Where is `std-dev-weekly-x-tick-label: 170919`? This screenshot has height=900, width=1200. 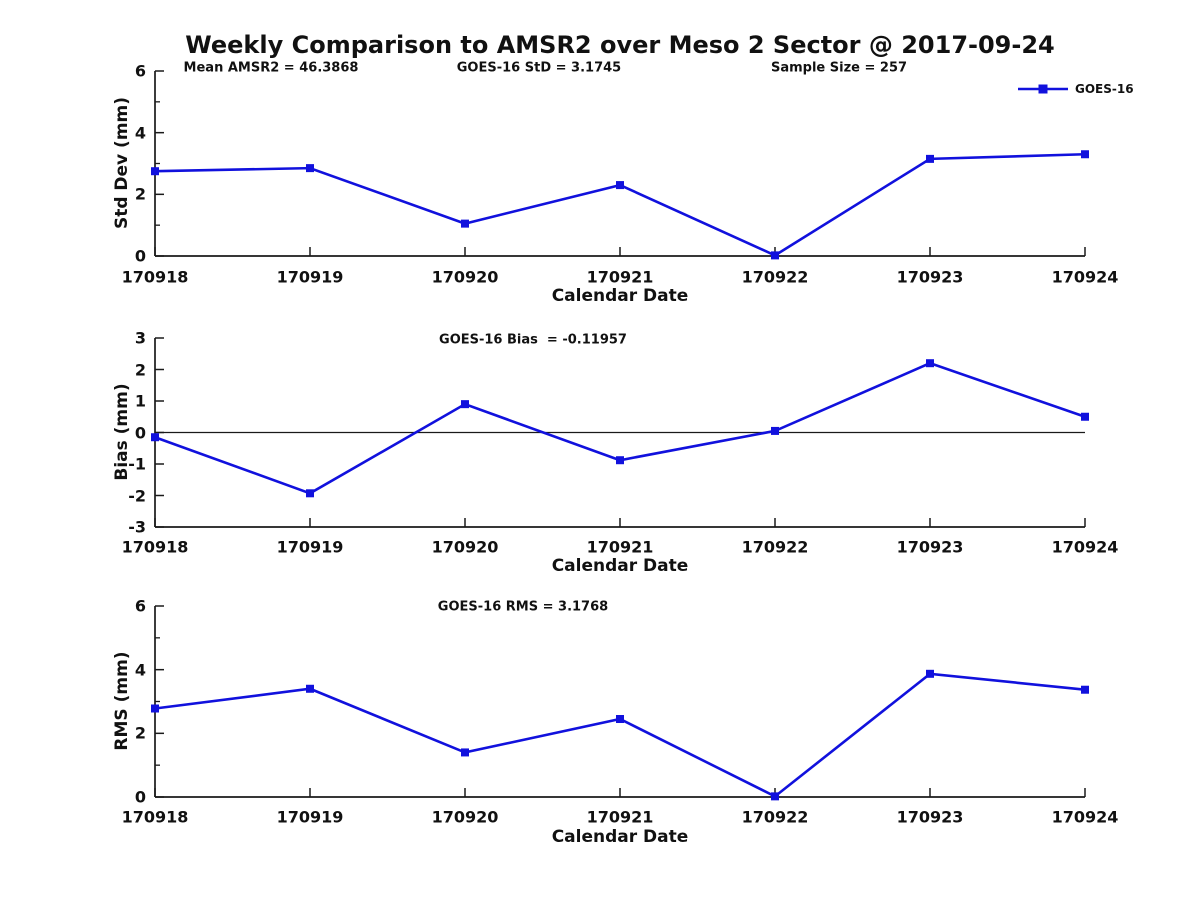 std-dev-weekly-x-tick-label: 170919 is located at coordinates (310, 277).